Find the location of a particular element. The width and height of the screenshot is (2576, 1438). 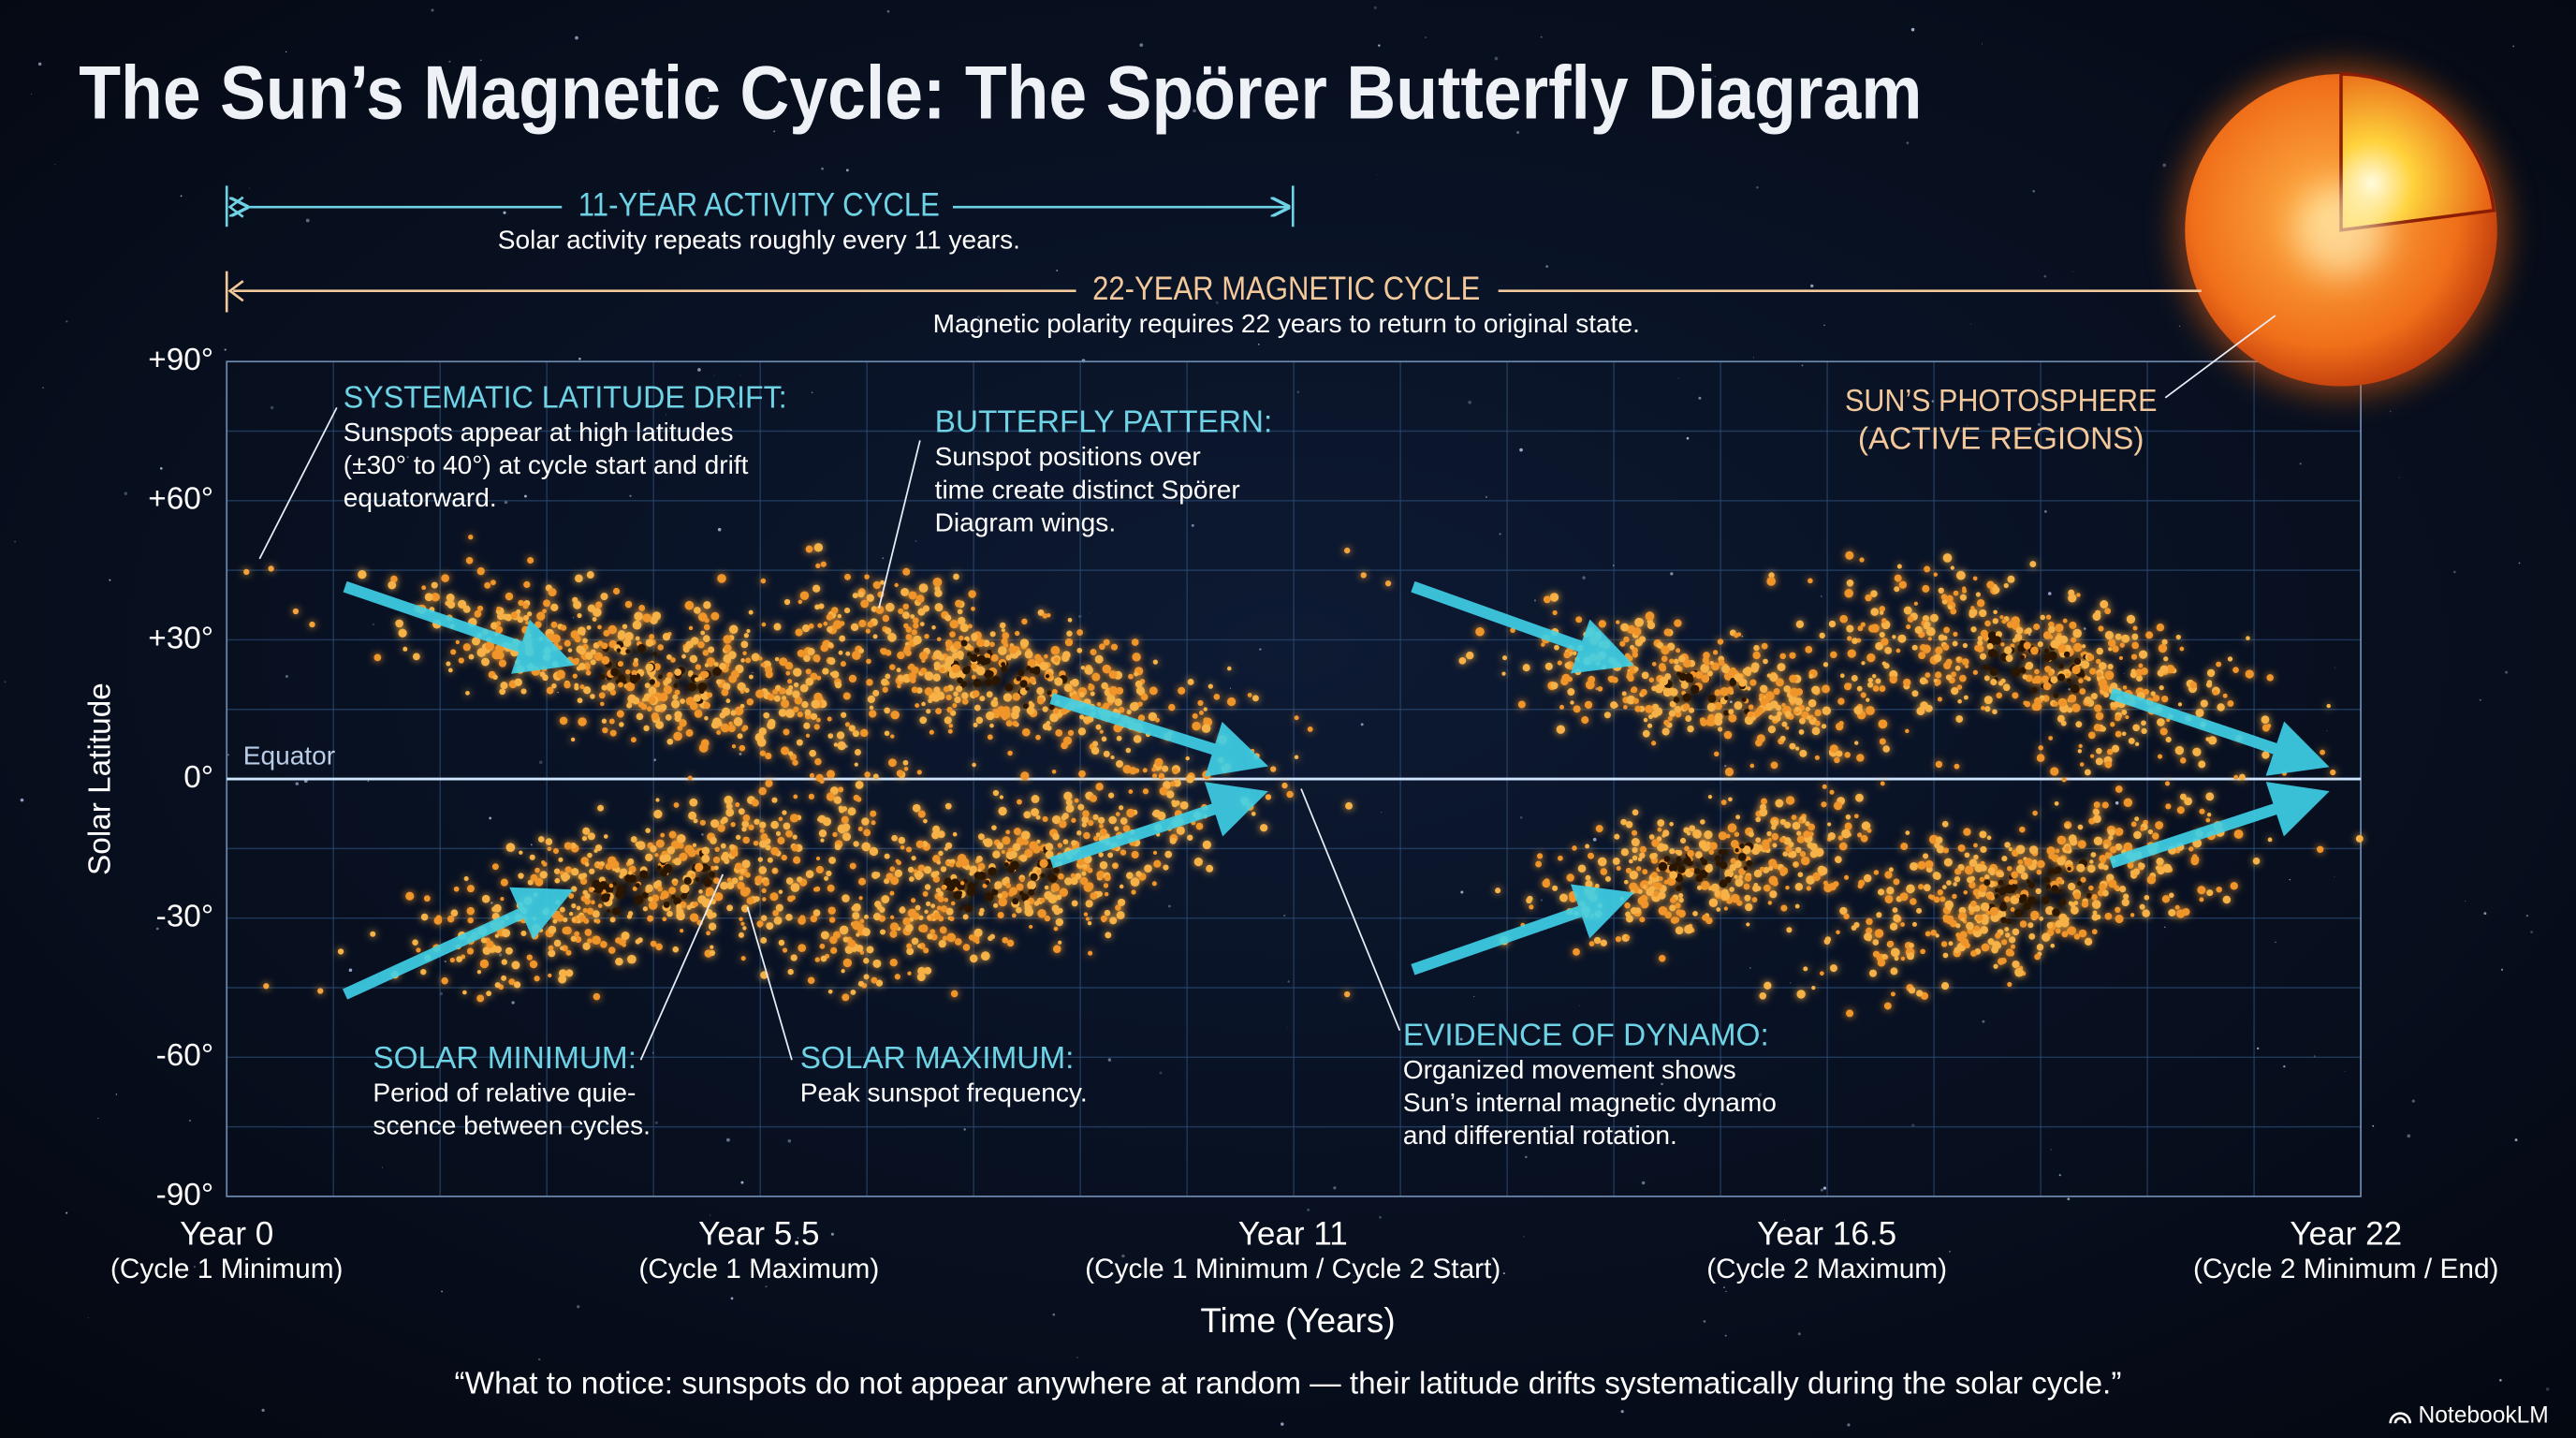

annotation-text: Sunspot positions over is located at coordinates (1068, 456).